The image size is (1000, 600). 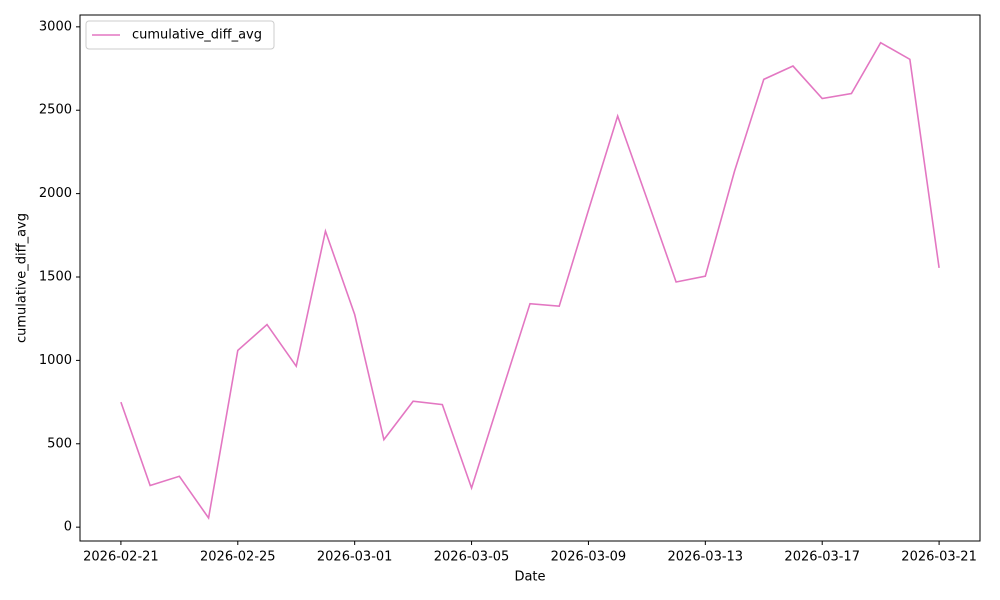 I want to click on y-tick-label: 1000, so click(x=55, y=360).